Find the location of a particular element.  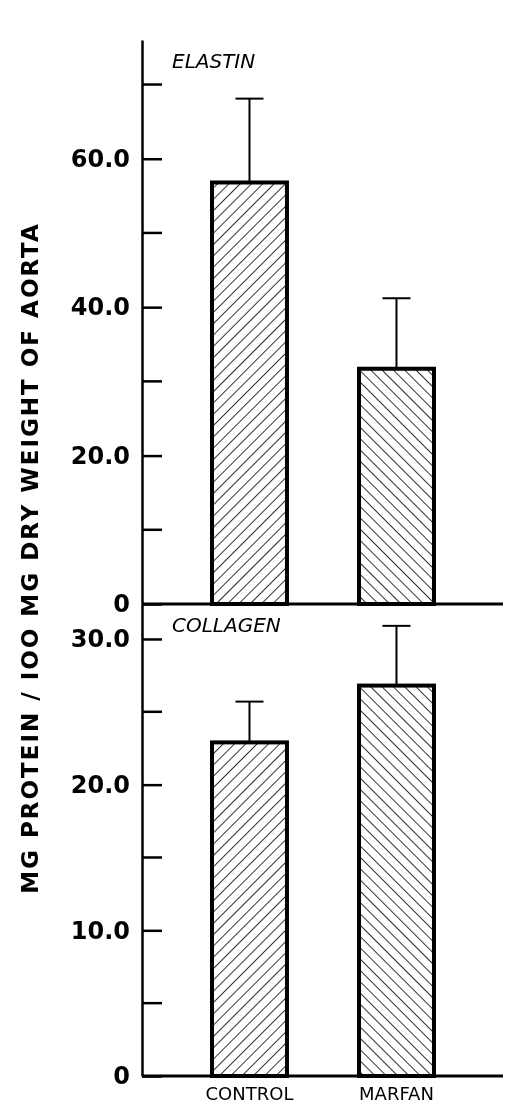

y-tick-label: 30.0 is located at coordinates (100, 639).